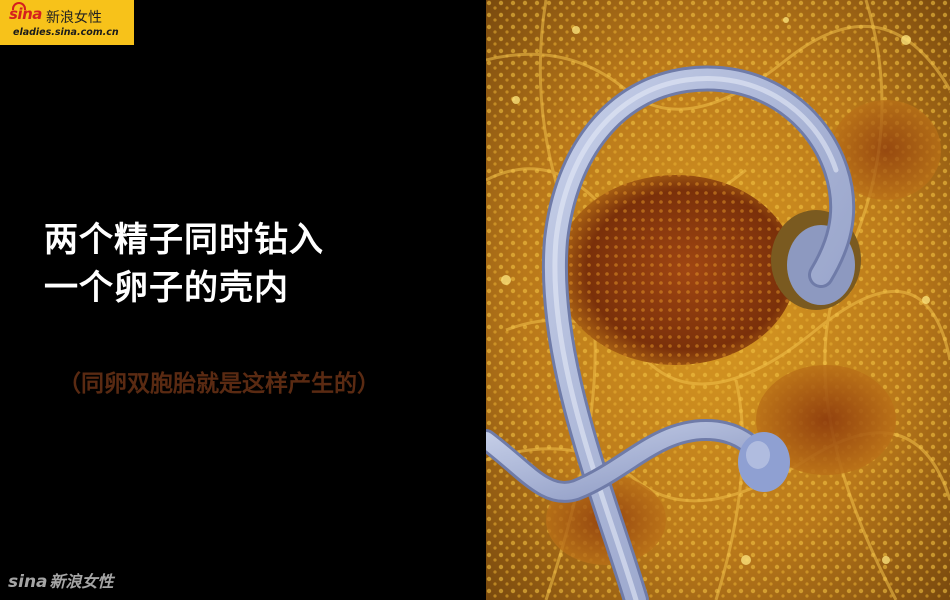 The height and width of the screenshot is (600, 950). I want to click on logo-brand: sina, so click(25, 14).